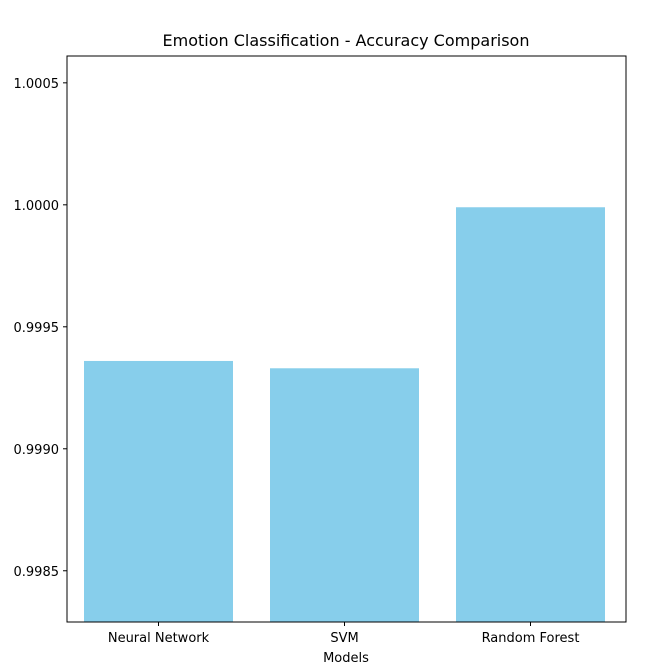 The image size is (647, 666). What do you see at coordinates (37, 450) in the screenshot?
I see `y-tick-label: 0.9990` at bounding box center [37, 450].